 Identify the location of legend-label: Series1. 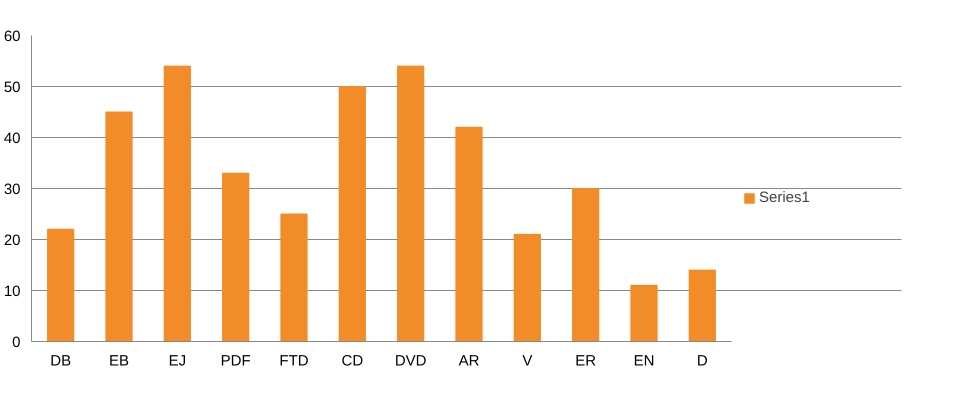
(784, 197).